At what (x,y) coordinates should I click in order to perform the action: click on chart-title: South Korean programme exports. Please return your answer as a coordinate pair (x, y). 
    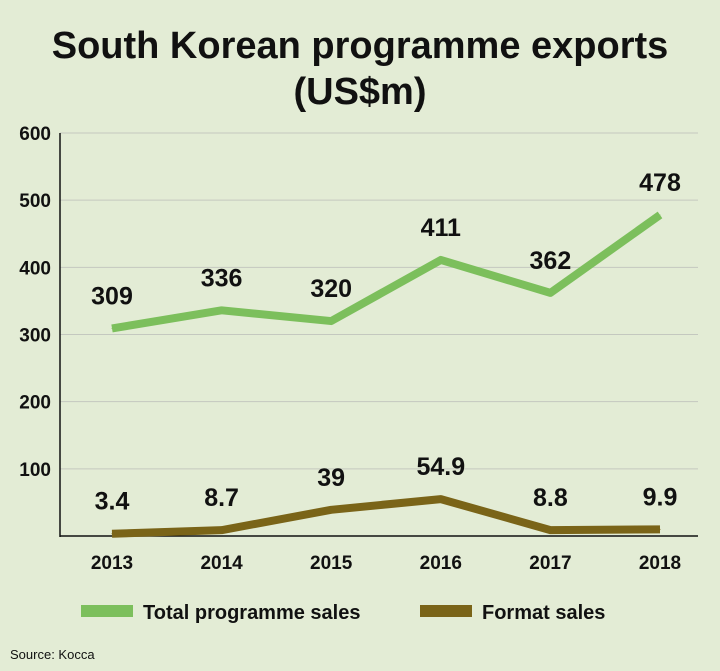
    Looking at the image, I should click on (360, 46).